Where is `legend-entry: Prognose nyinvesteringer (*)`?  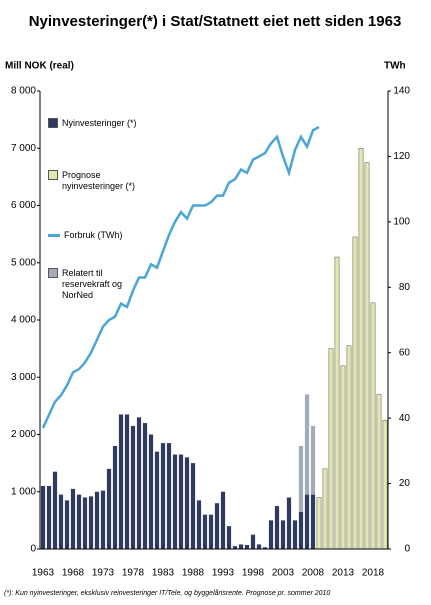 legend-entry: Prognose nyinvesteringer (*) is located at coordinates (98, 181).